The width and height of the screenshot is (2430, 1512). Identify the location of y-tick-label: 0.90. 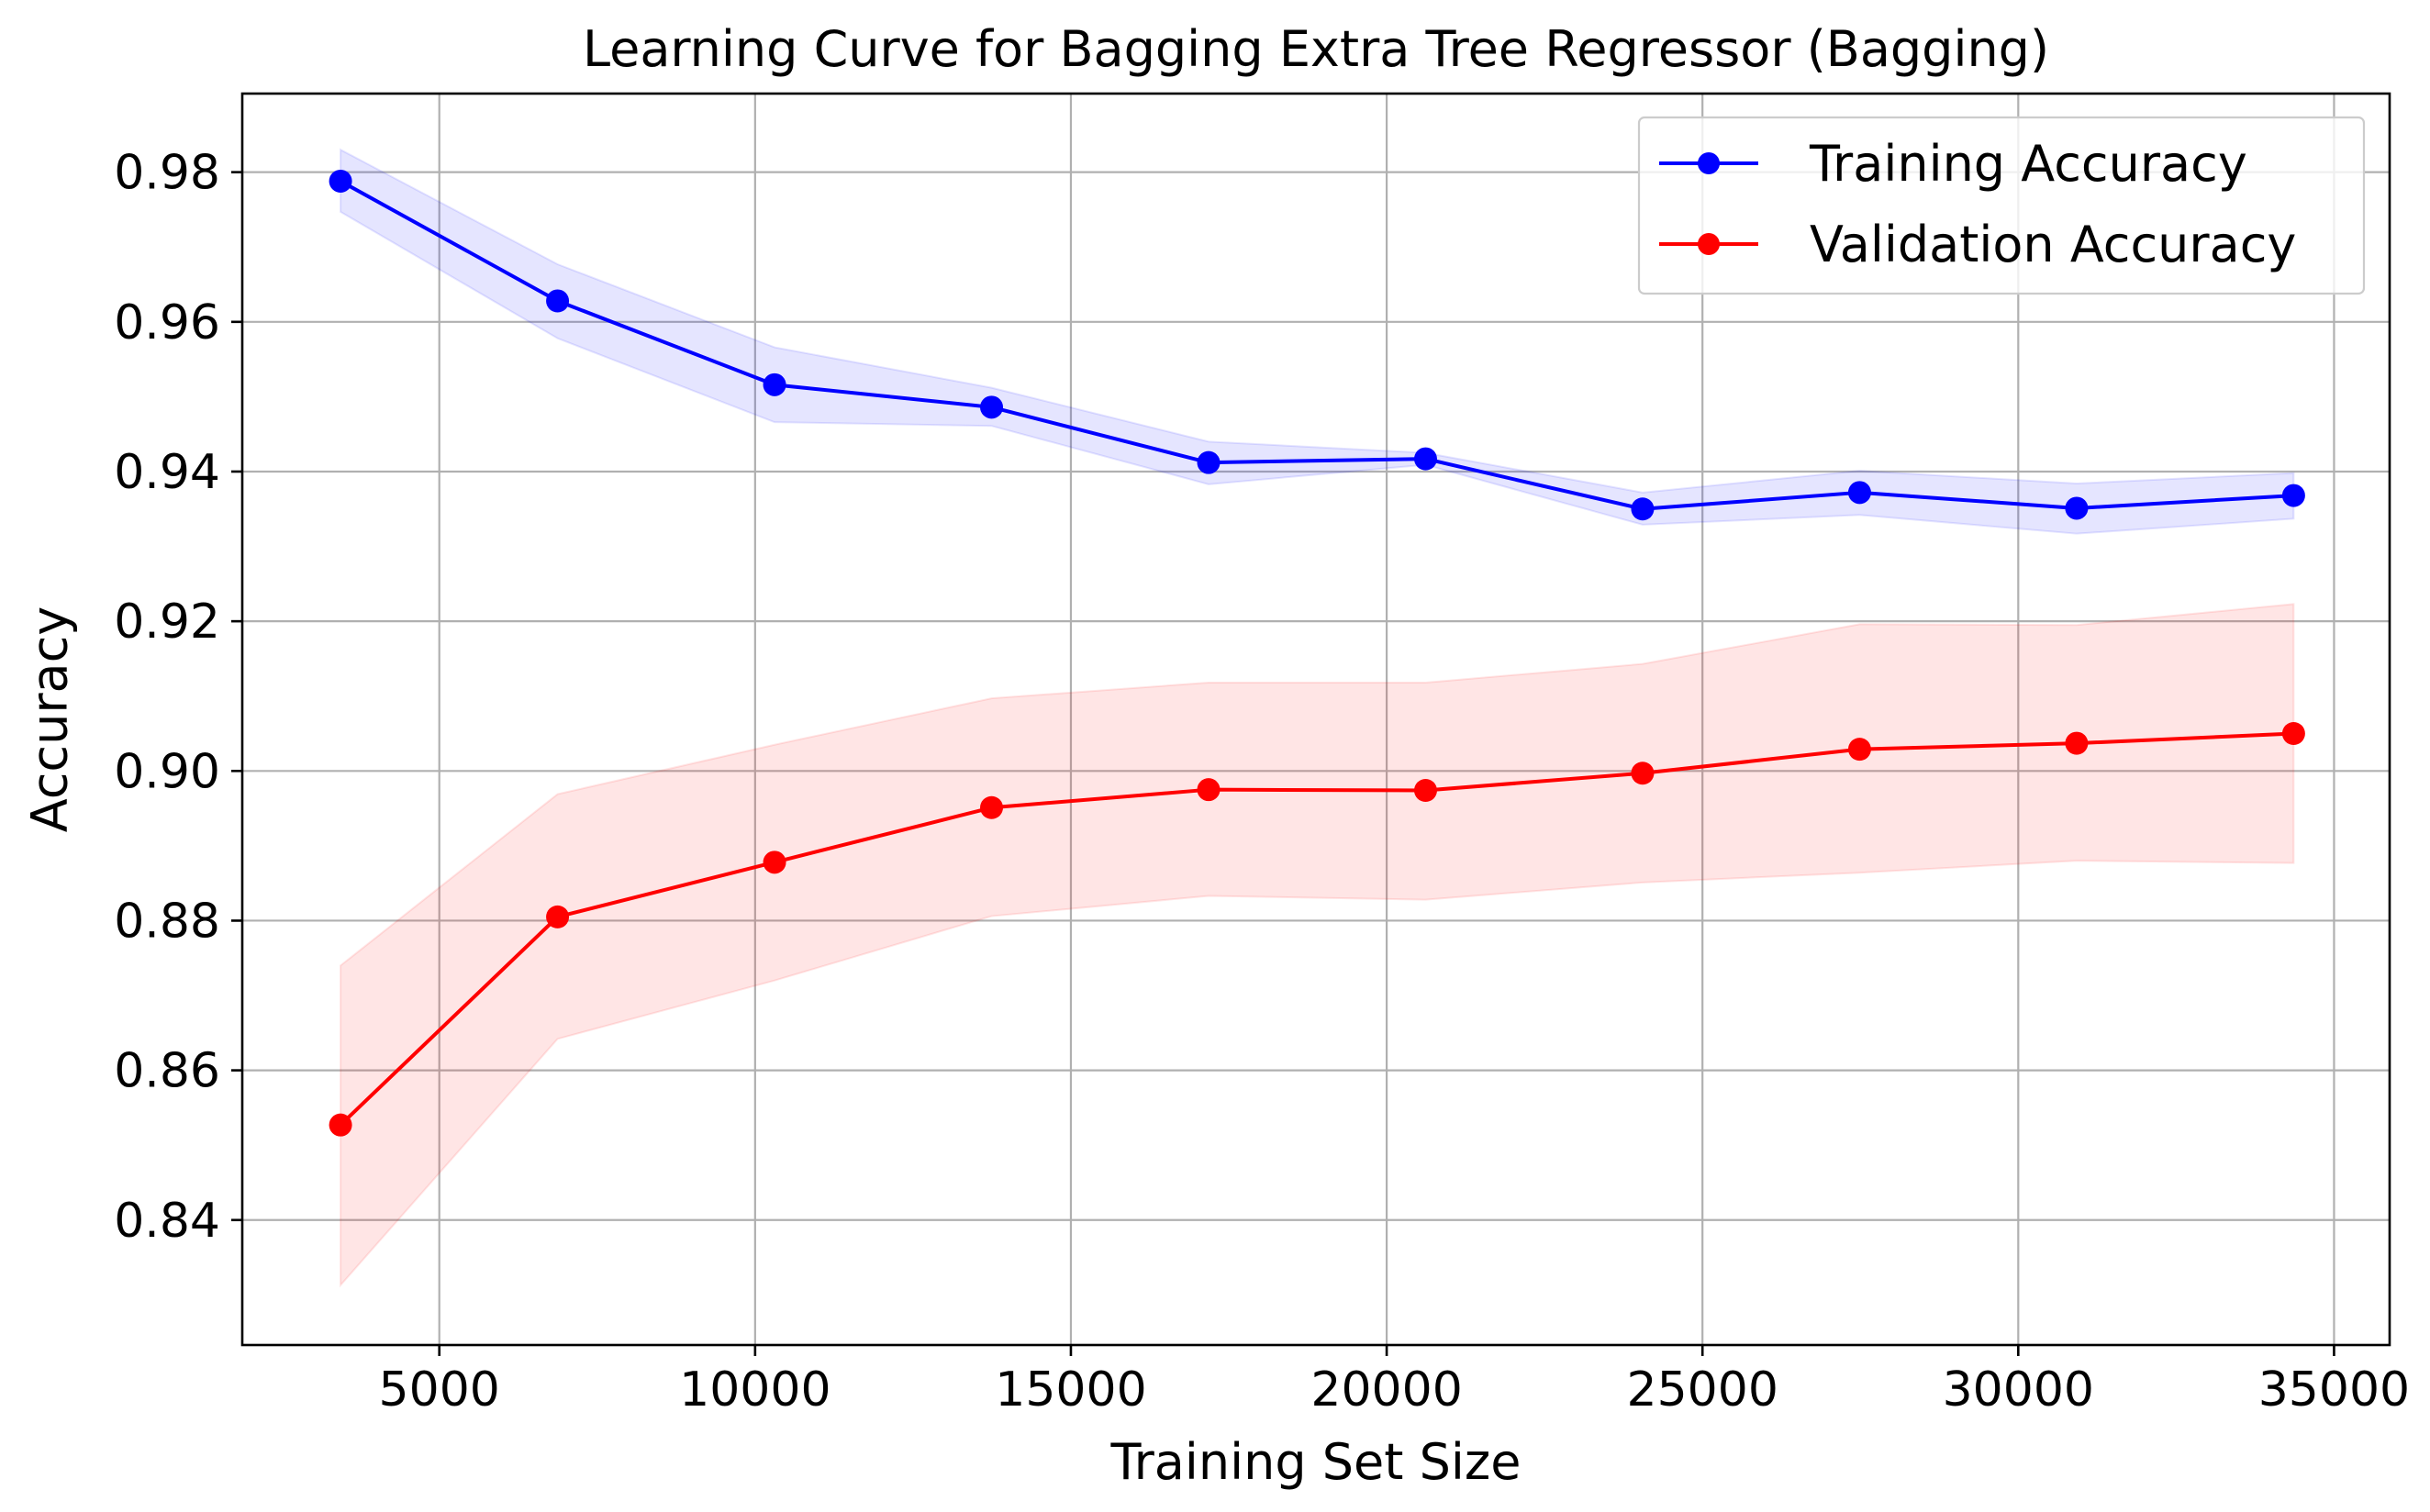
(167, 772).